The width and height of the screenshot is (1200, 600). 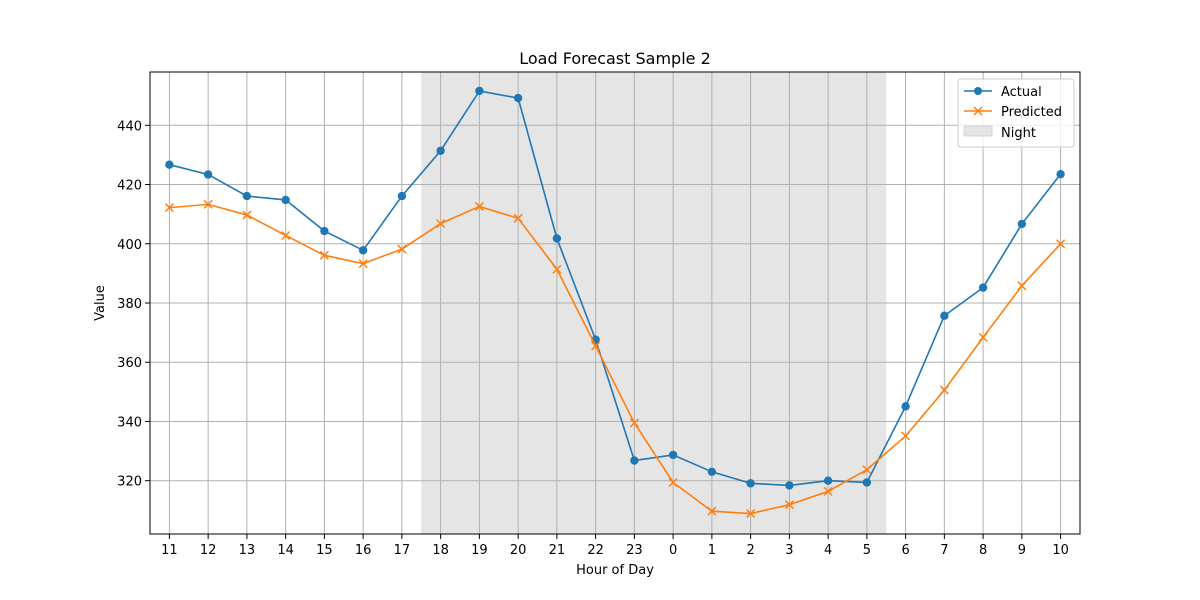 I want to click on y-tick-label: 440, so click(x=129, y=126).